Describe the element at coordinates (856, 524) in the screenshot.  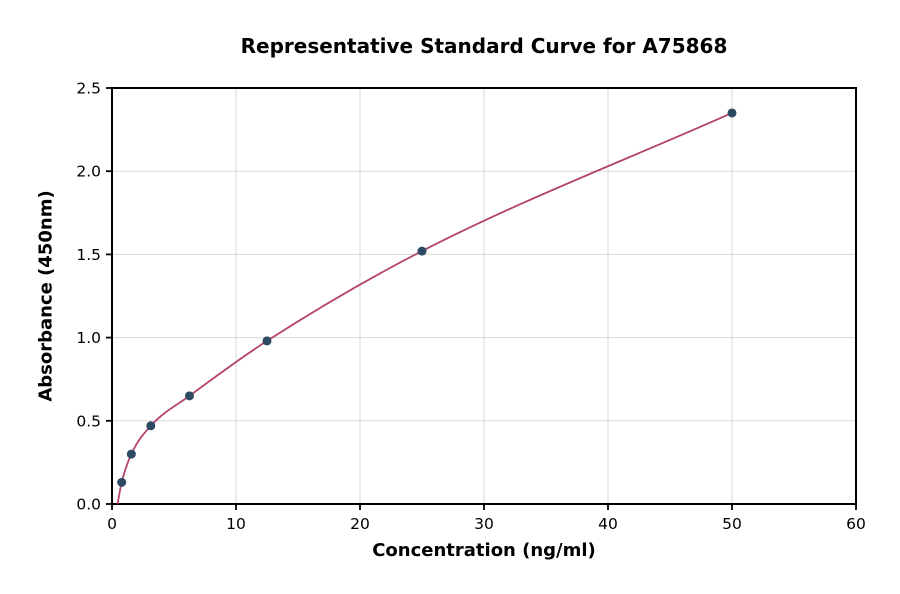
I see `x-tick-label: 60` at that location.